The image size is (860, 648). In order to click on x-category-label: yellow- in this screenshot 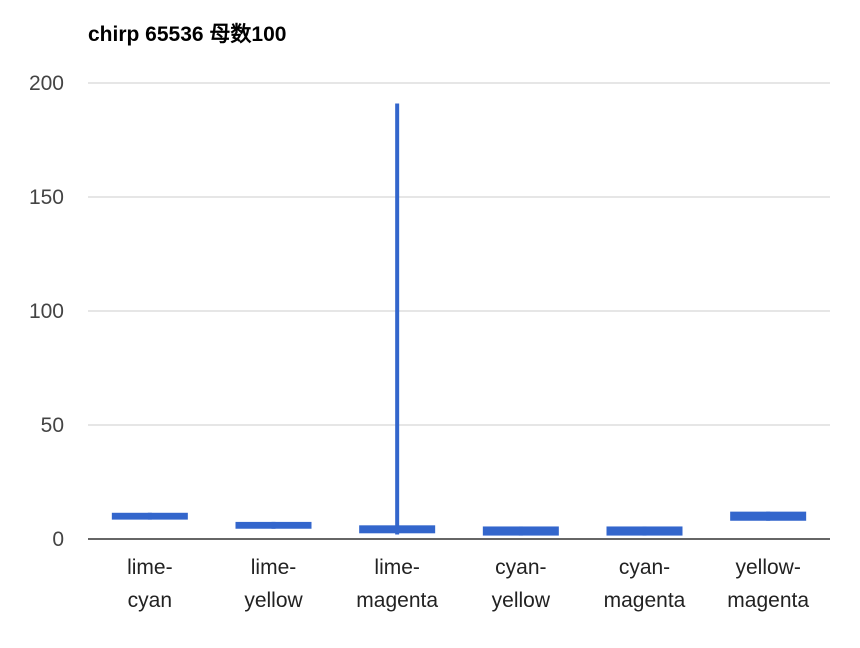, I will do `click(767, 567)`.